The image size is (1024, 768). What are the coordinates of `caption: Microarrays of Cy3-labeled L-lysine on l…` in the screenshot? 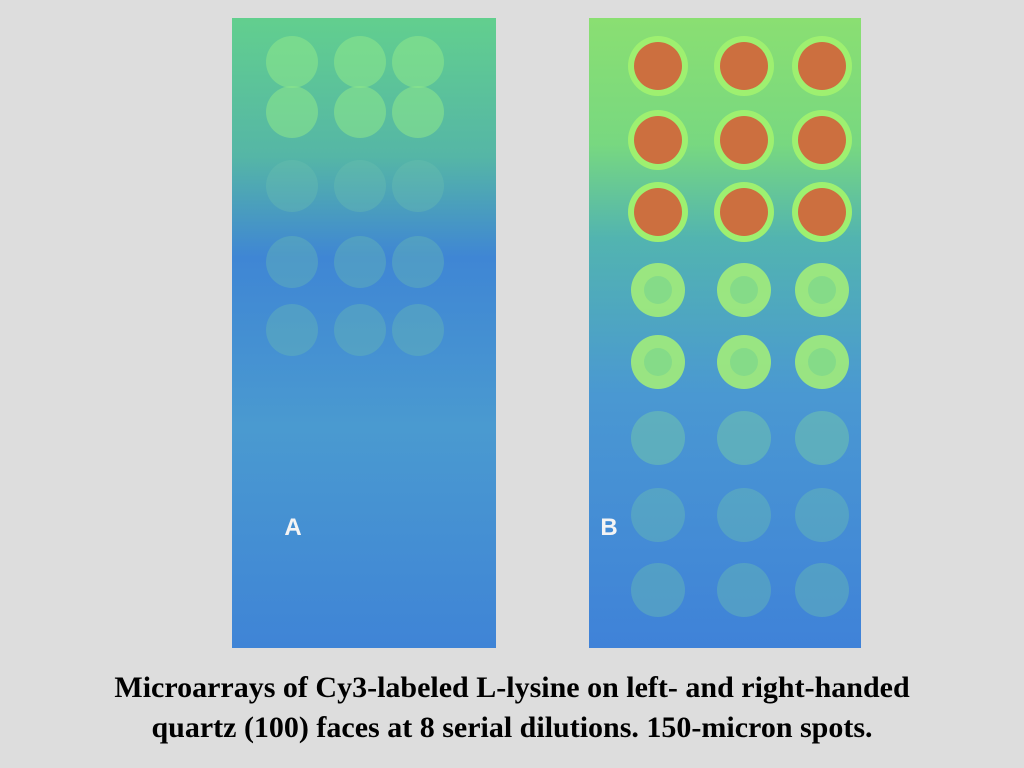 It's located at (512, 708).